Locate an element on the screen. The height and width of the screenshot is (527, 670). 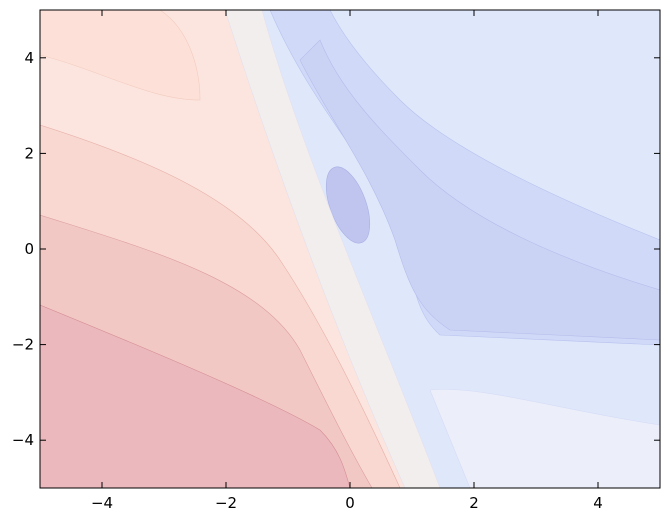
x-tick-label: −2 is located at coordinates (226, 503).